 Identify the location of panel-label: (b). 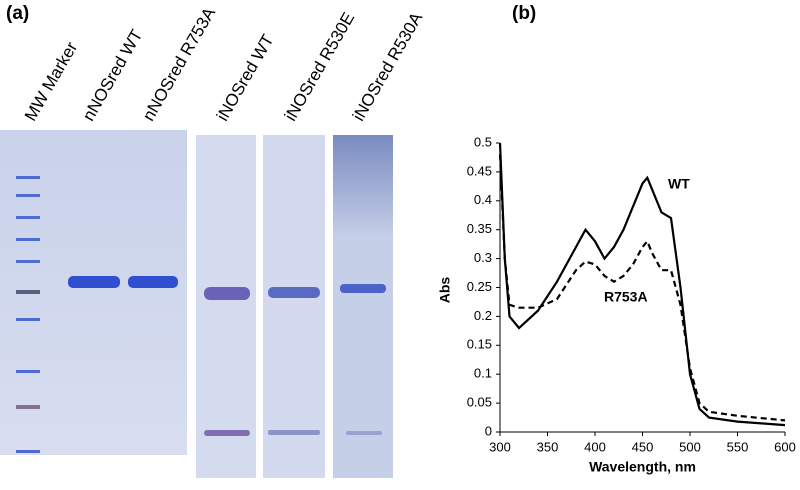
(524, 13).